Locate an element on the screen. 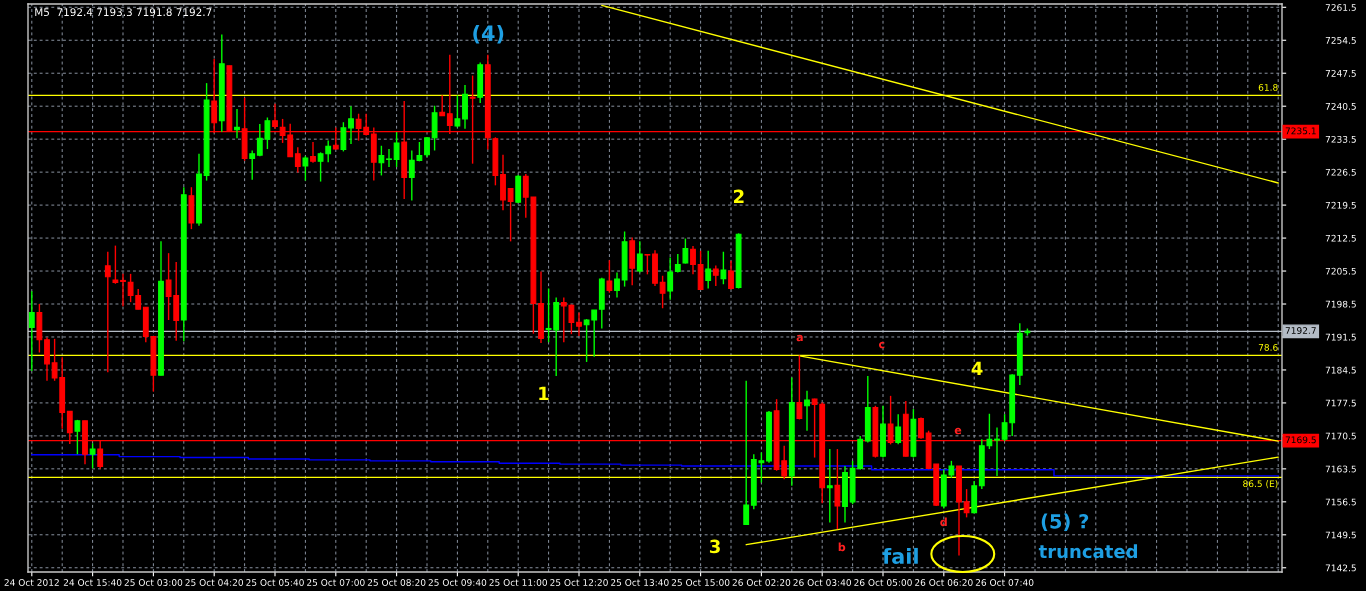 Image resolution: width=1366 pixels, height=591 pixels. x-tick-label: 25 Oct 11:00 is located at coordinates (518, 582).